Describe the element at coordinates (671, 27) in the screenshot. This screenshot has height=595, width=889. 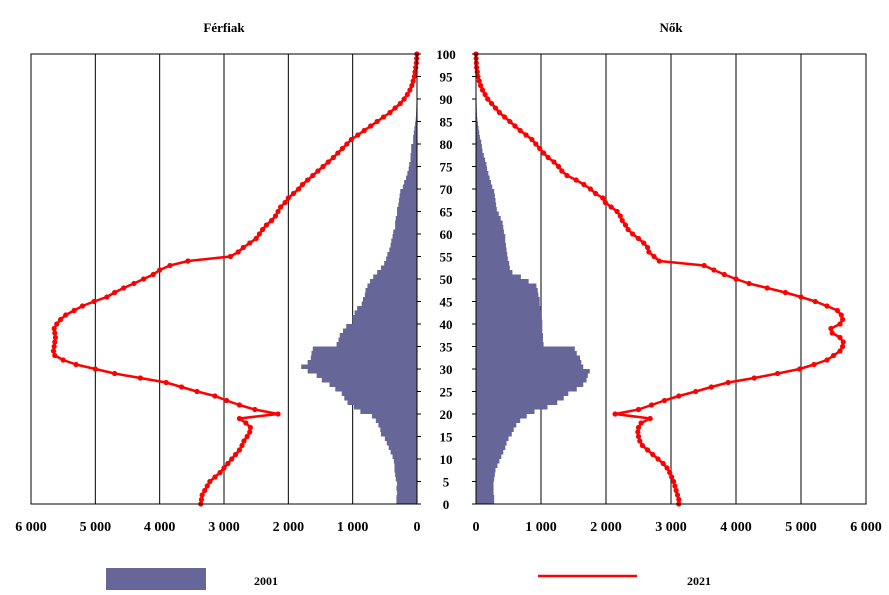
I see `panel-title-women: Nők` at that location.